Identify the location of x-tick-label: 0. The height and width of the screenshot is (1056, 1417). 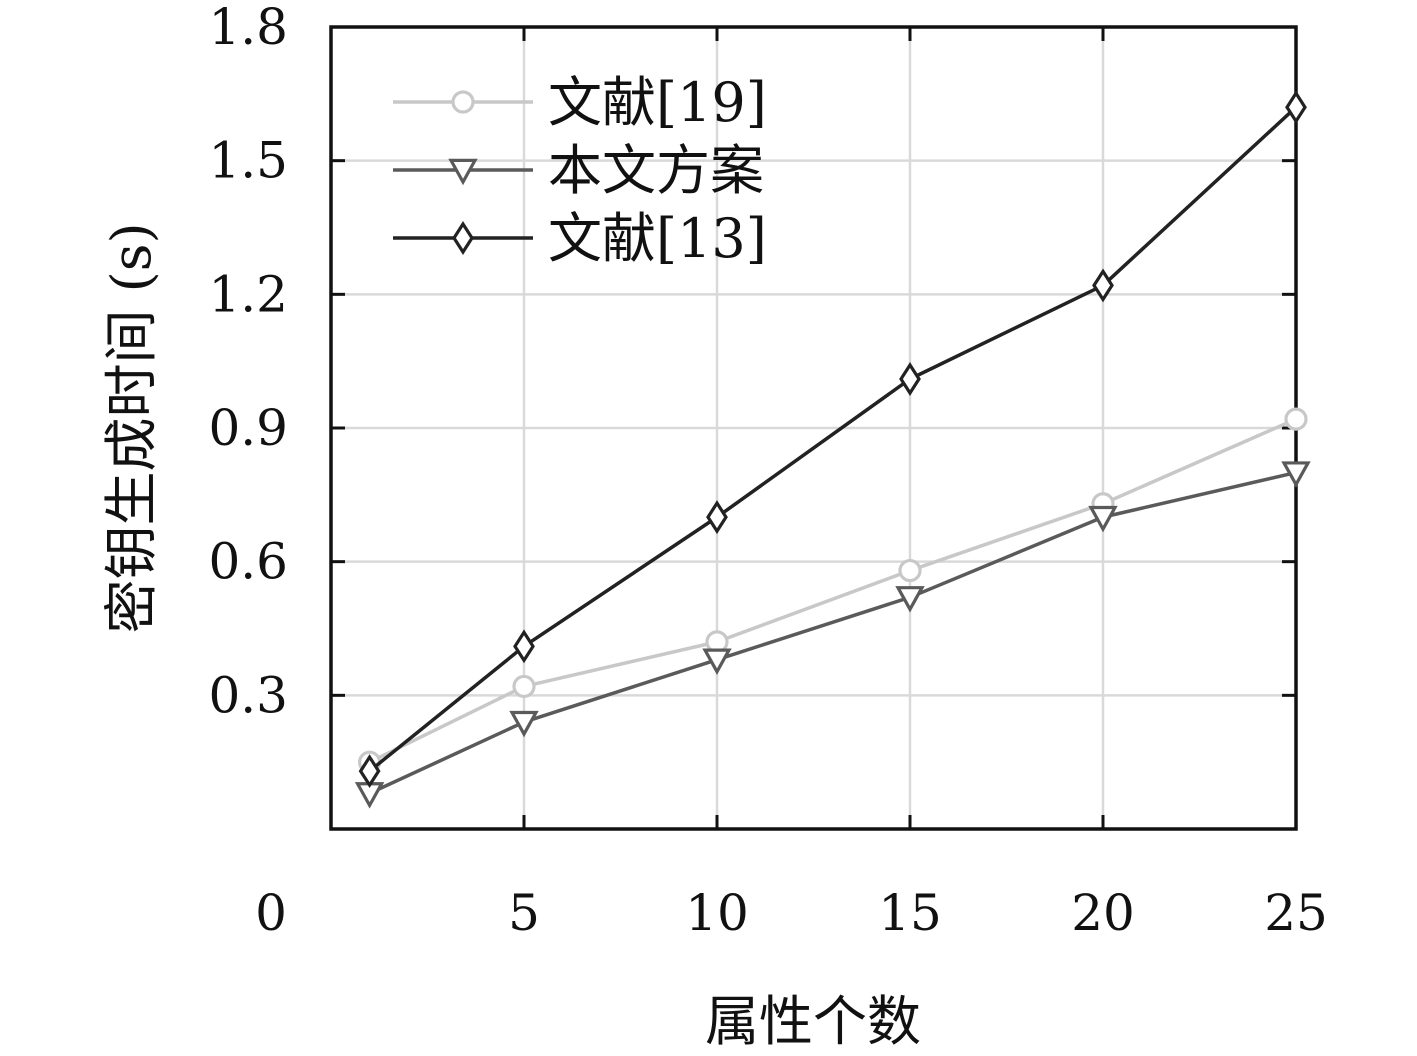
(271, 913).